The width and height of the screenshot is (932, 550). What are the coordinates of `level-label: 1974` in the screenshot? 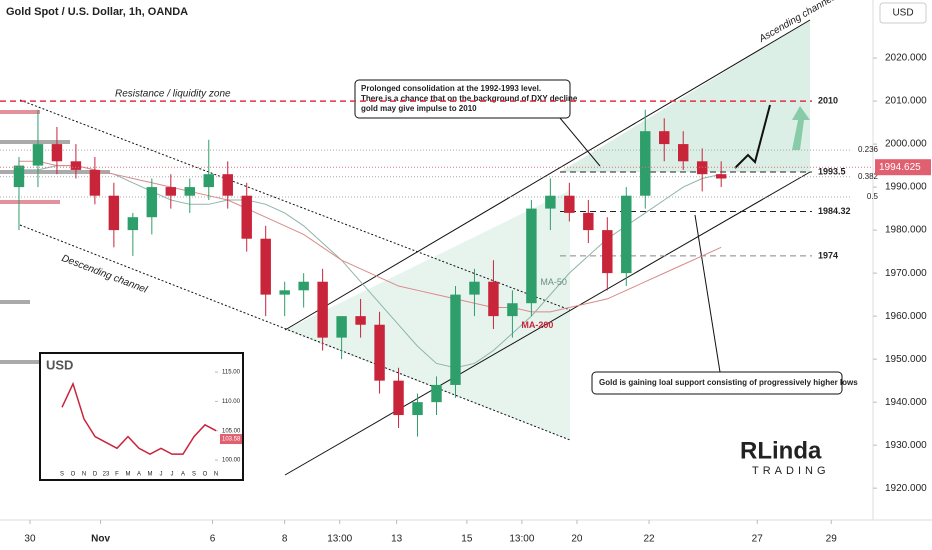 It's located at (828, 255).